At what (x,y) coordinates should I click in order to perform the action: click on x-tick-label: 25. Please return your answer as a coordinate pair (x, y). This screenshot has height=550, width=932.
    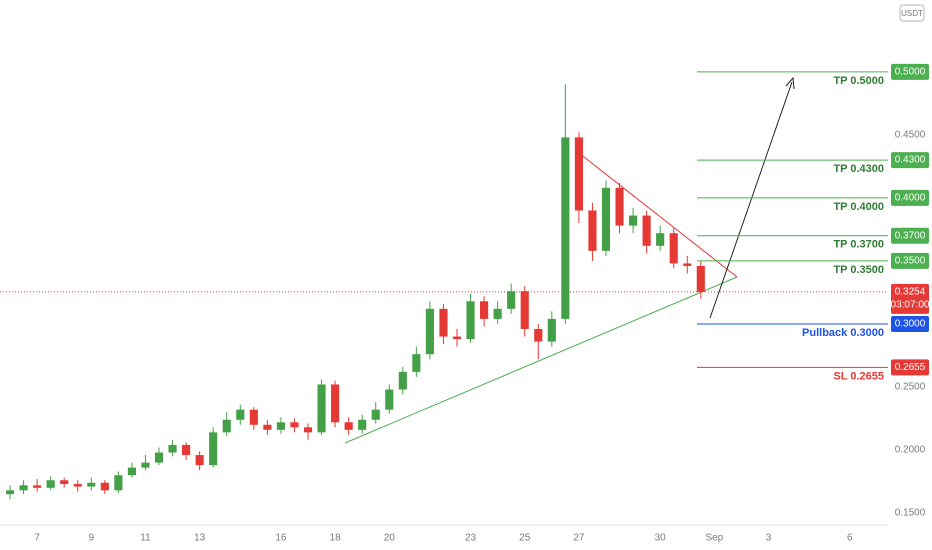
    Looking at the image, I should click on (525, 538).